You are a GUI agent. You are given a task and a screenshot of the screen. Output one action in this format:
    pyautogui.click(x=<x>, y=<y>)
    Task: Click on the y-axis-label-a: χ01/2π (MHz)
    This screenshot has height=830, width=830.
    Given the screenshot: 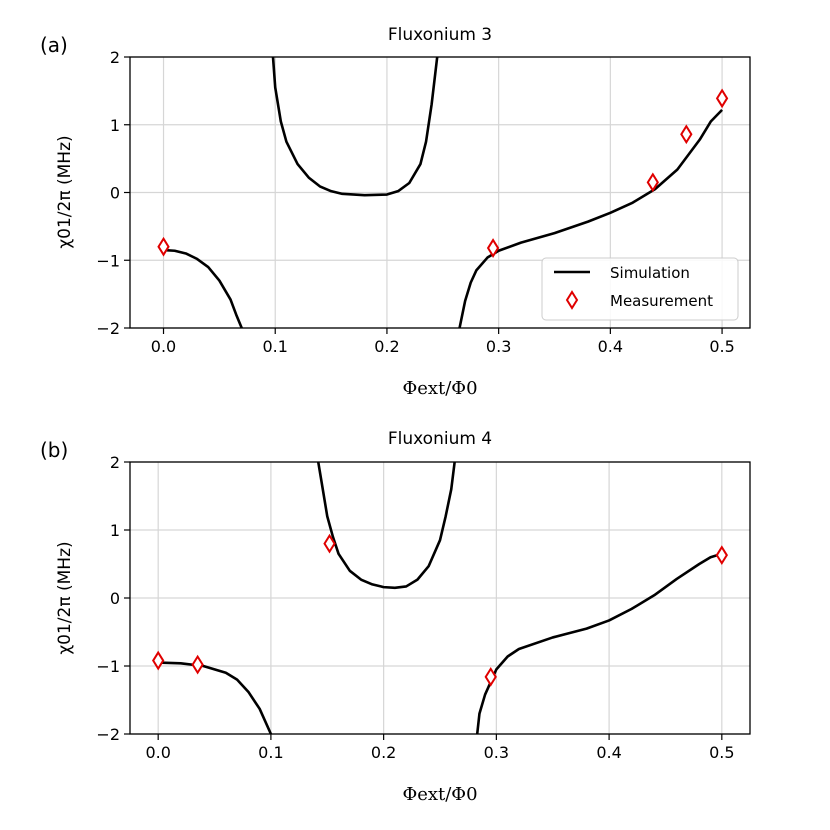 What is the action you would take?
    pyautogui.click(x=65, y=191)
    